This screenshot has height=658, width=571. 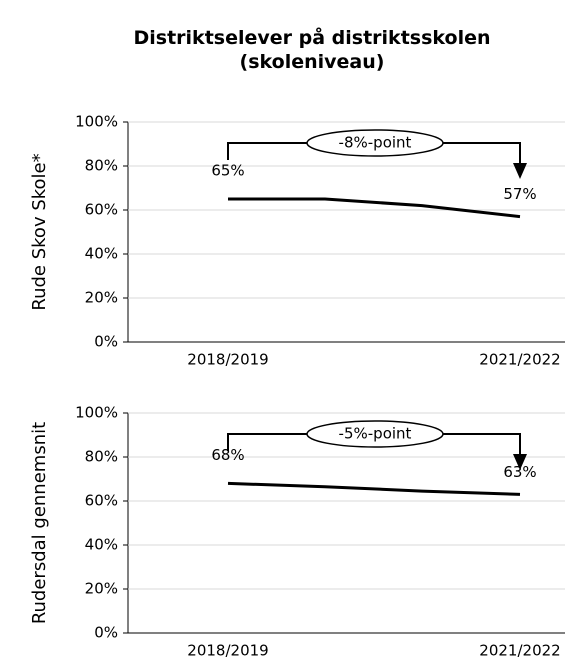 What do you see at coordinates (227, 171) in the screenshot?
I see `data-label: 65%` at bounding box center [227, 171].